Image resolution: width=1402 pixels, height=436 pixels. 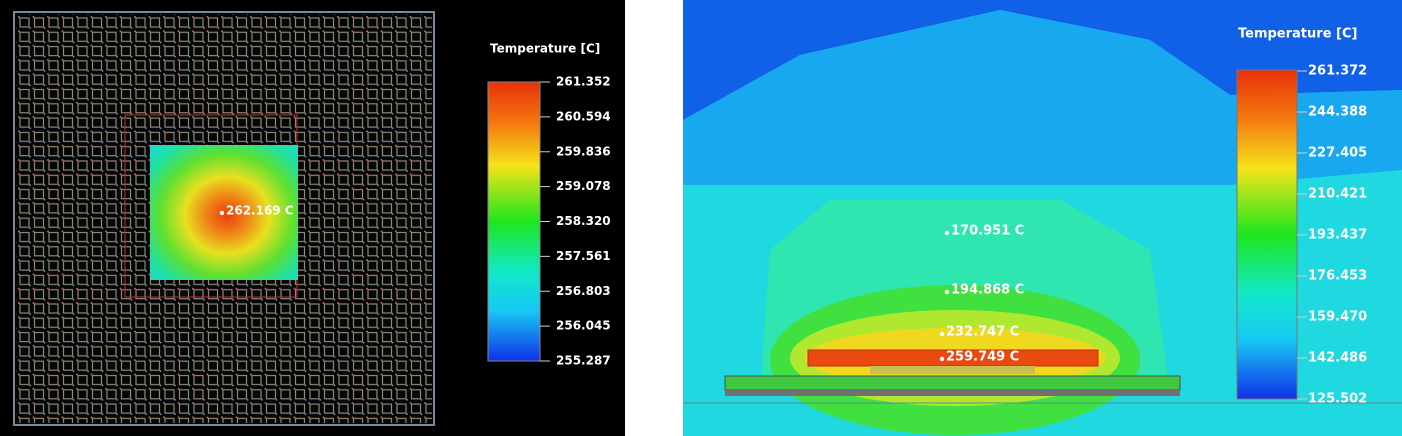 I want to click on colorbar-label: 176.453, so click(x=1337, y=276).